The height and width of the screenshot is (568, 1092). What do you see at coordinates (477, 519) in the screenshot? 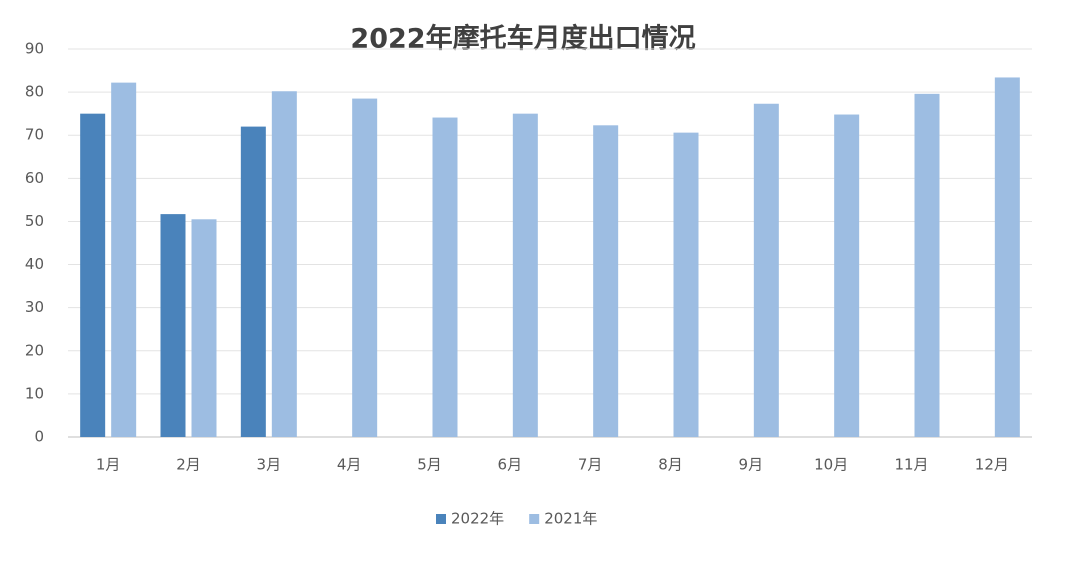
I see `legend-label: 2022年` at bounding box center [477, 519].